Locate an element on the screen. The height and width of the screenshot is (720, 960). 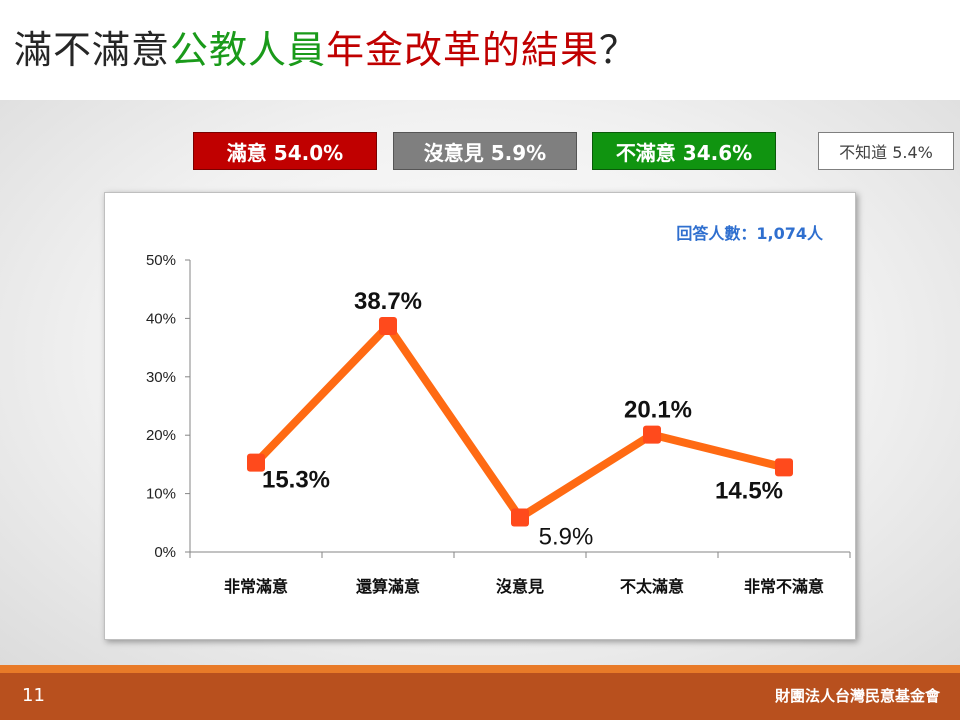
y-tick-label: 40% is located at coordinates (161, 318).